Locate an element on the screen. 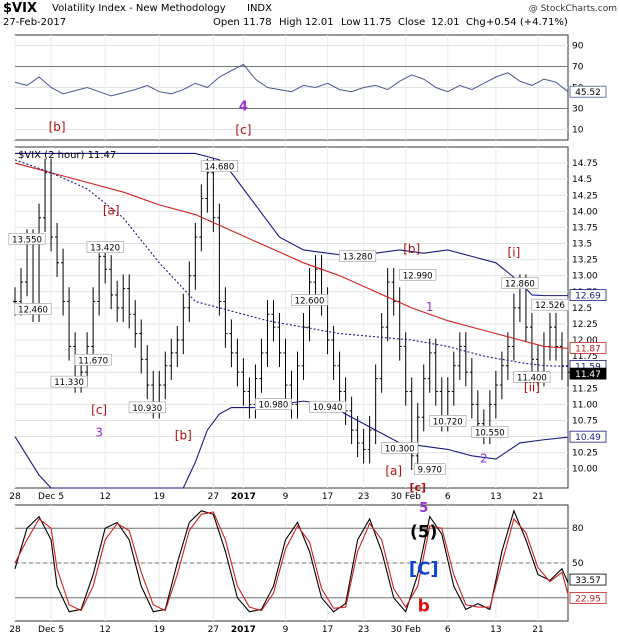 The height and width of the screenshot is (639, 620). wave-label: 2 is located at coordinates (484, 458).